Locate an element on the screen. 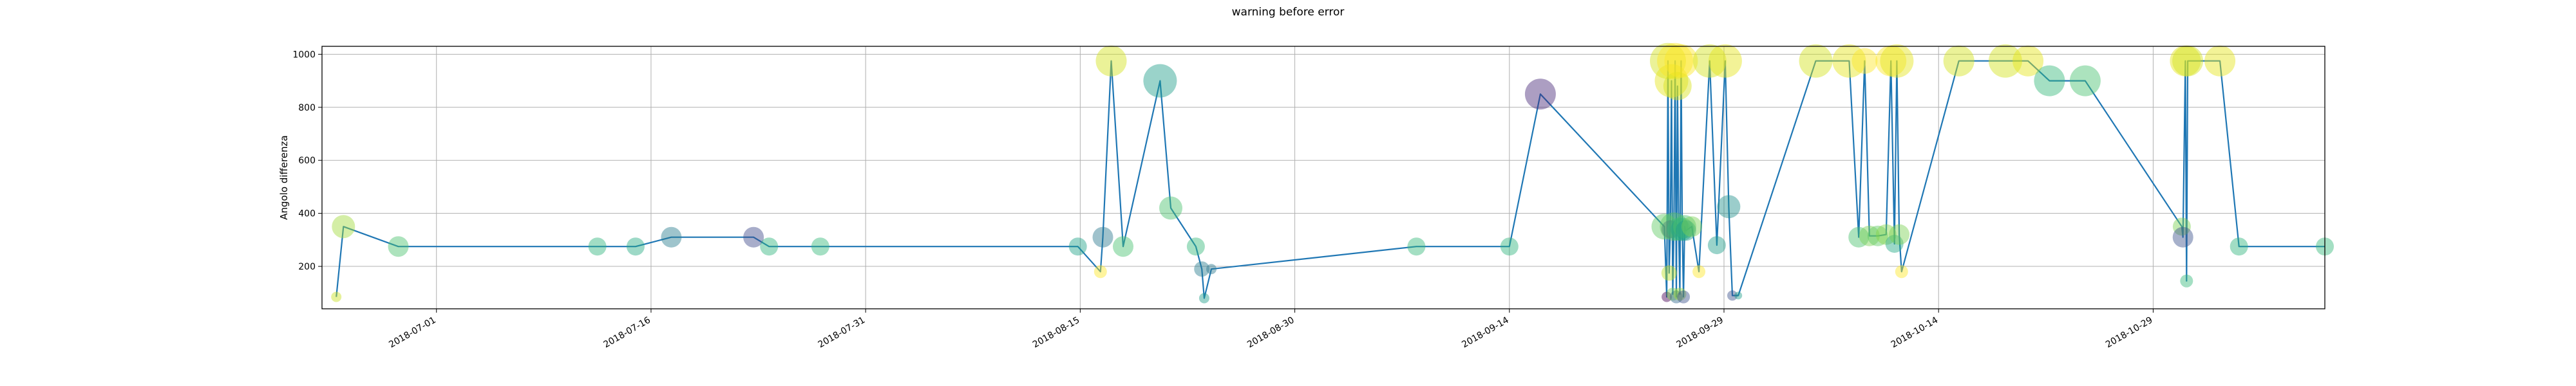 The image size is (2576, 386). y-axis: 200 400 600 800 1000 is located at coordinates (307, 161).